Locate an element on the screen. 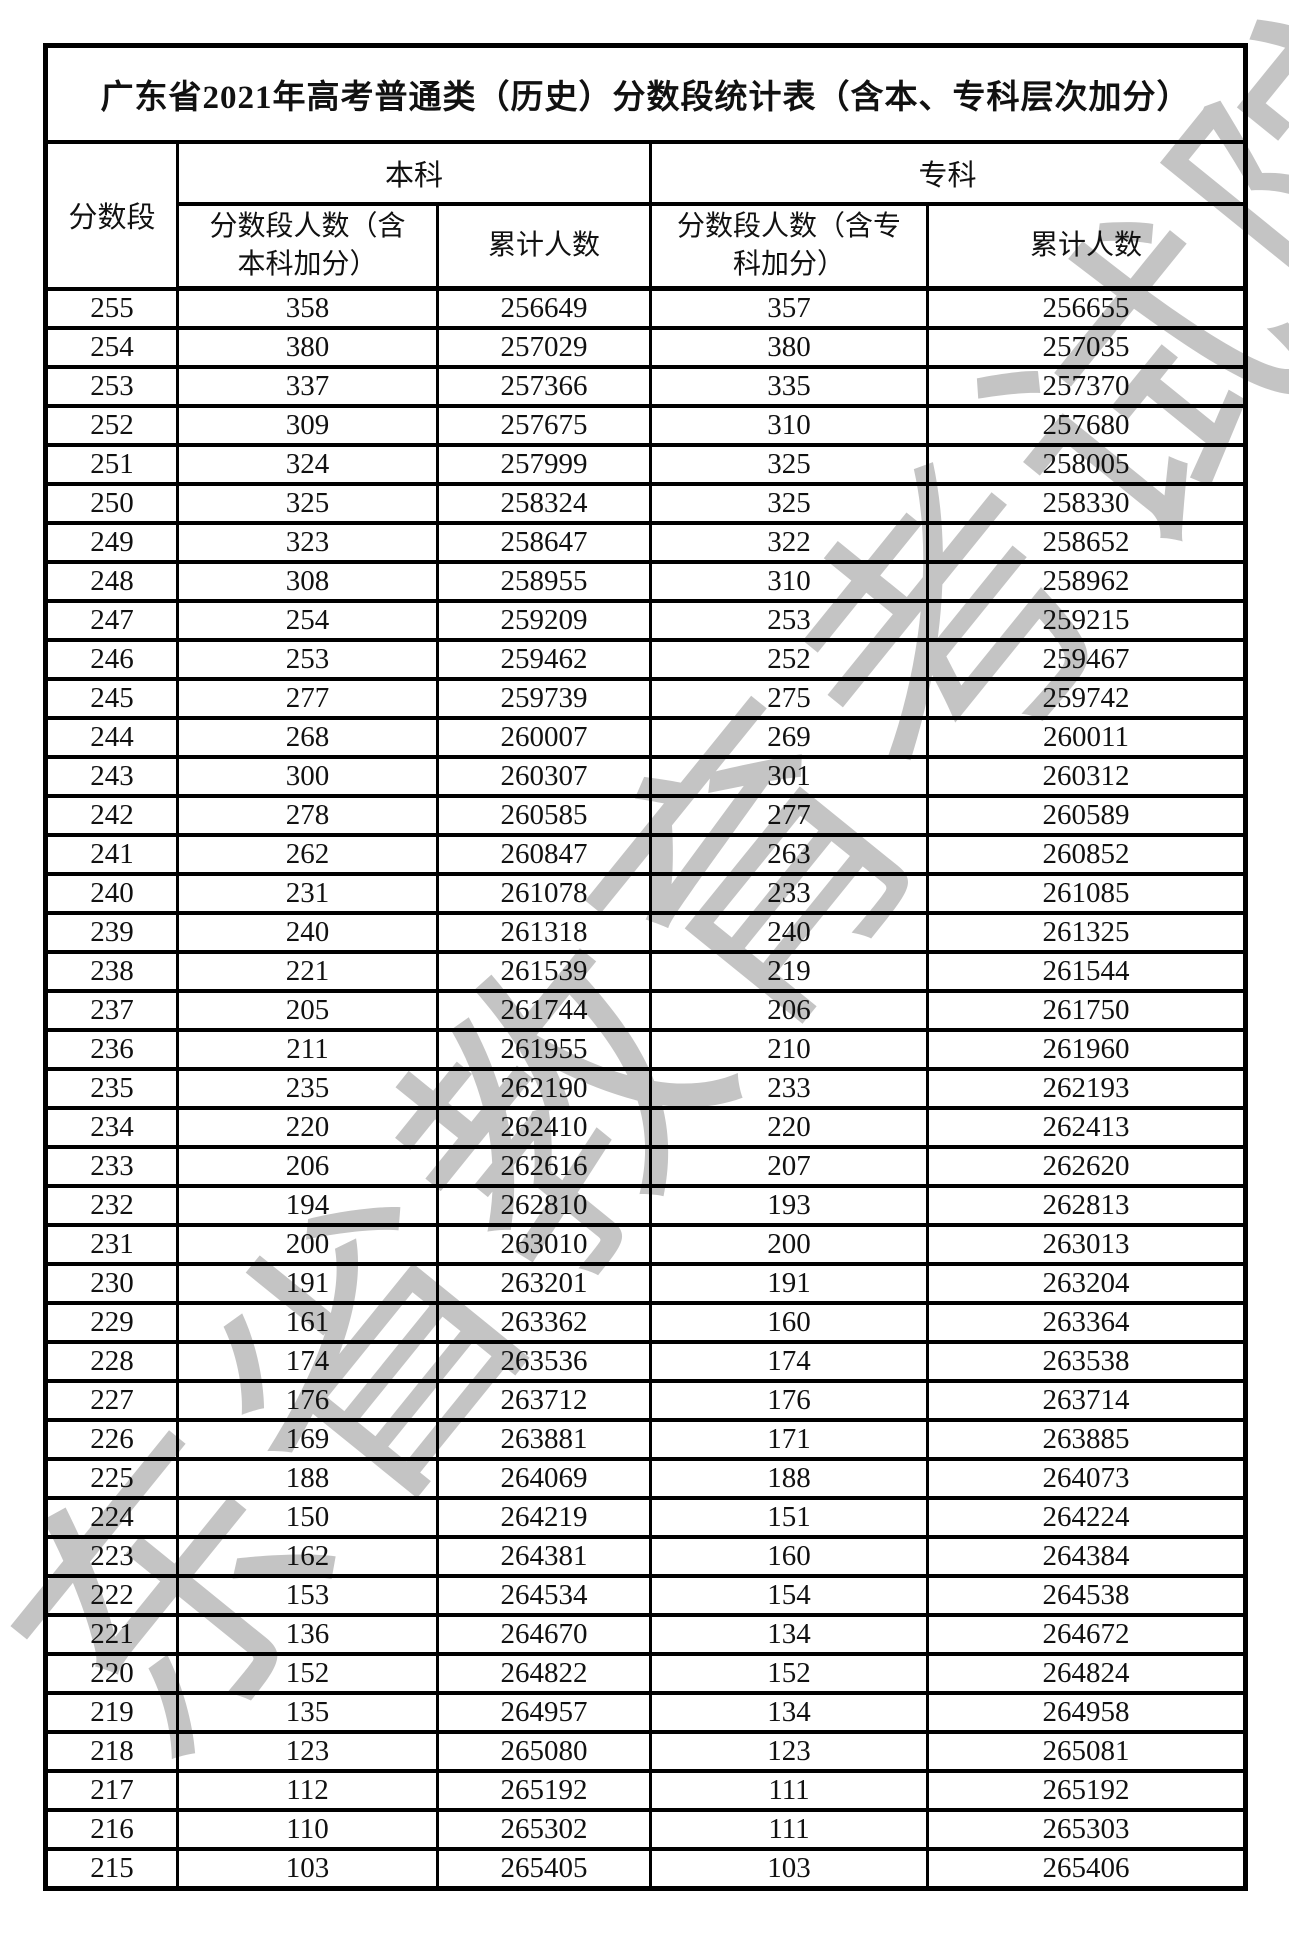 This screenshot has height=1946, width=1289. college-cumulative-cell: 264824 is located at coordinates (1086, 1673).